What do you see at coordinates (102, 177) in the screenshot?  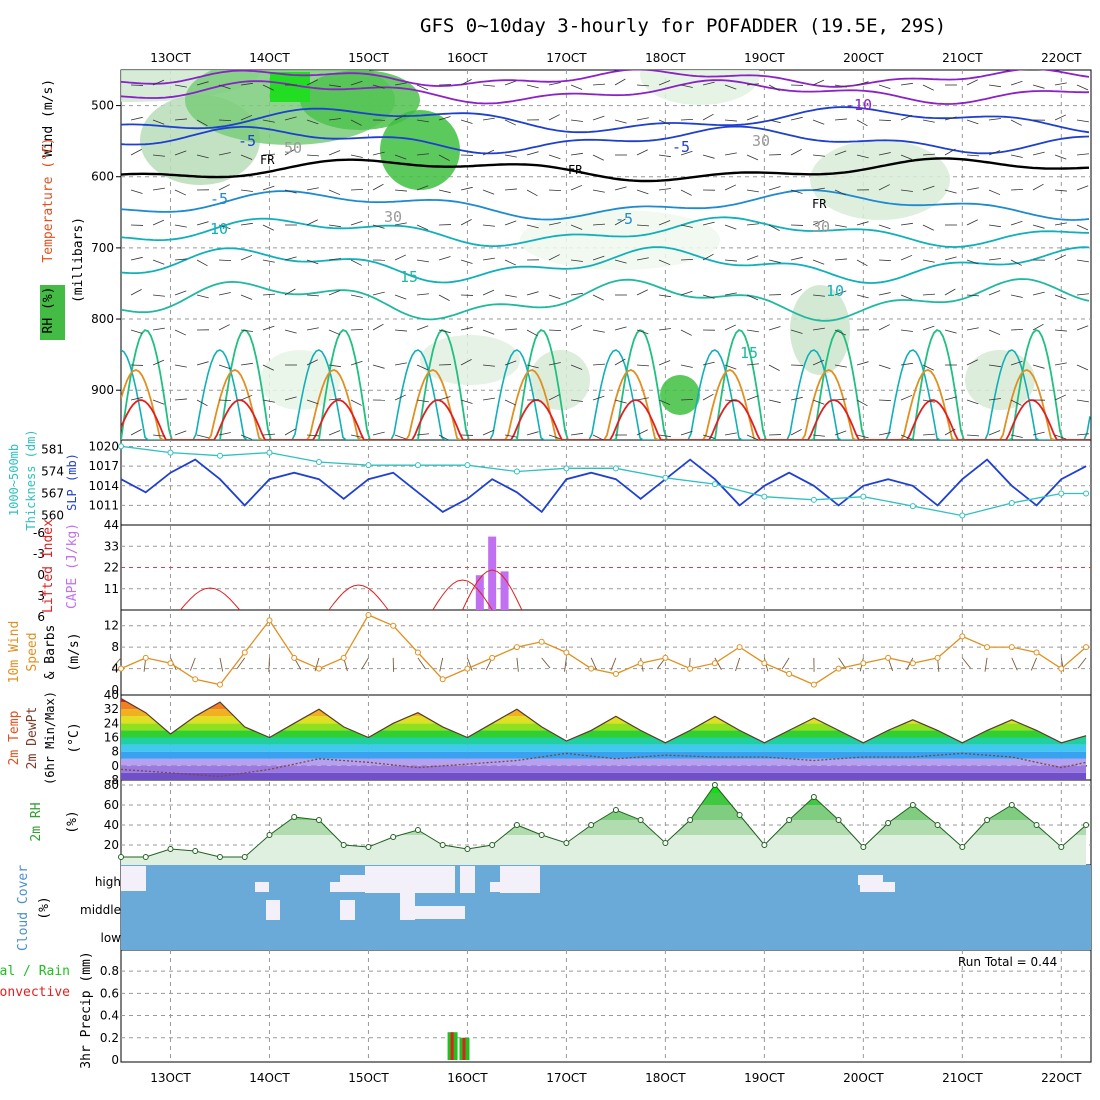 I see `pressure-tick: 600` at bounding box center [102, 177].